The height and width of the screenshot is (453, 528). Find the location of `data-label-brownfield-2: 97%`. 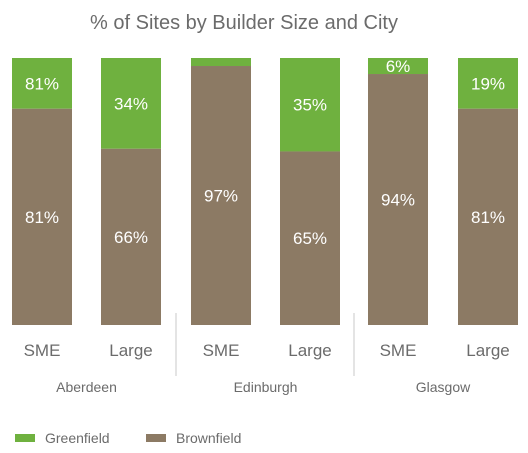

data-label-brownfield-2: 97% is located at coordinates (221, 196).